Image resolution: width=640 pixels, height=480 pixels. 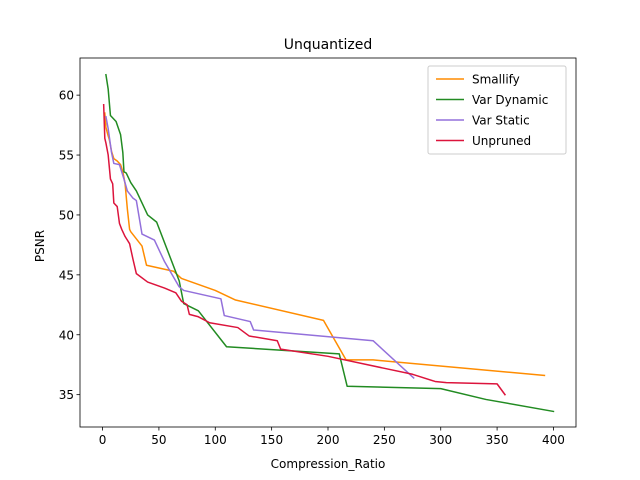 What do you see at coordinates (440, 440) in the screenshot?
I see `x-tick-label: 300` at bounding box center [440, 440].